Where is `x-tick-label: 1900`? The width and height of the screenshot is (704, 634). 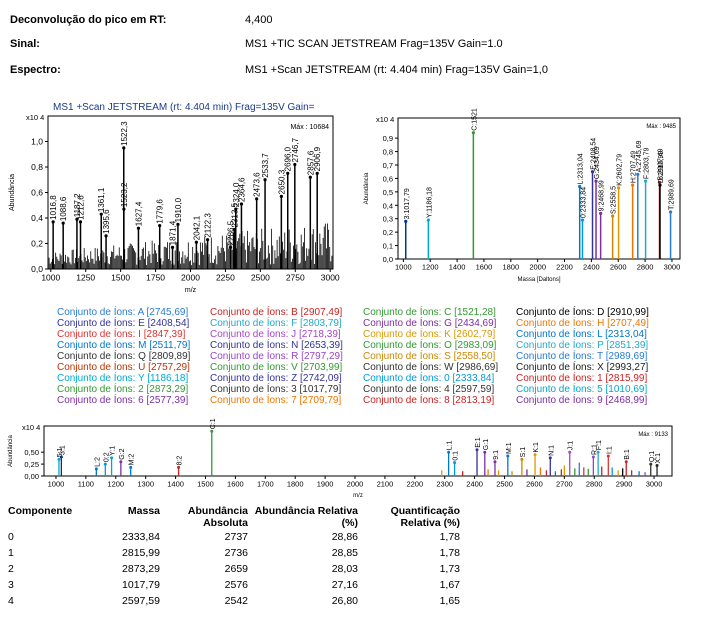 x-tick-label: 1900 is located at coordinates (325, 484).